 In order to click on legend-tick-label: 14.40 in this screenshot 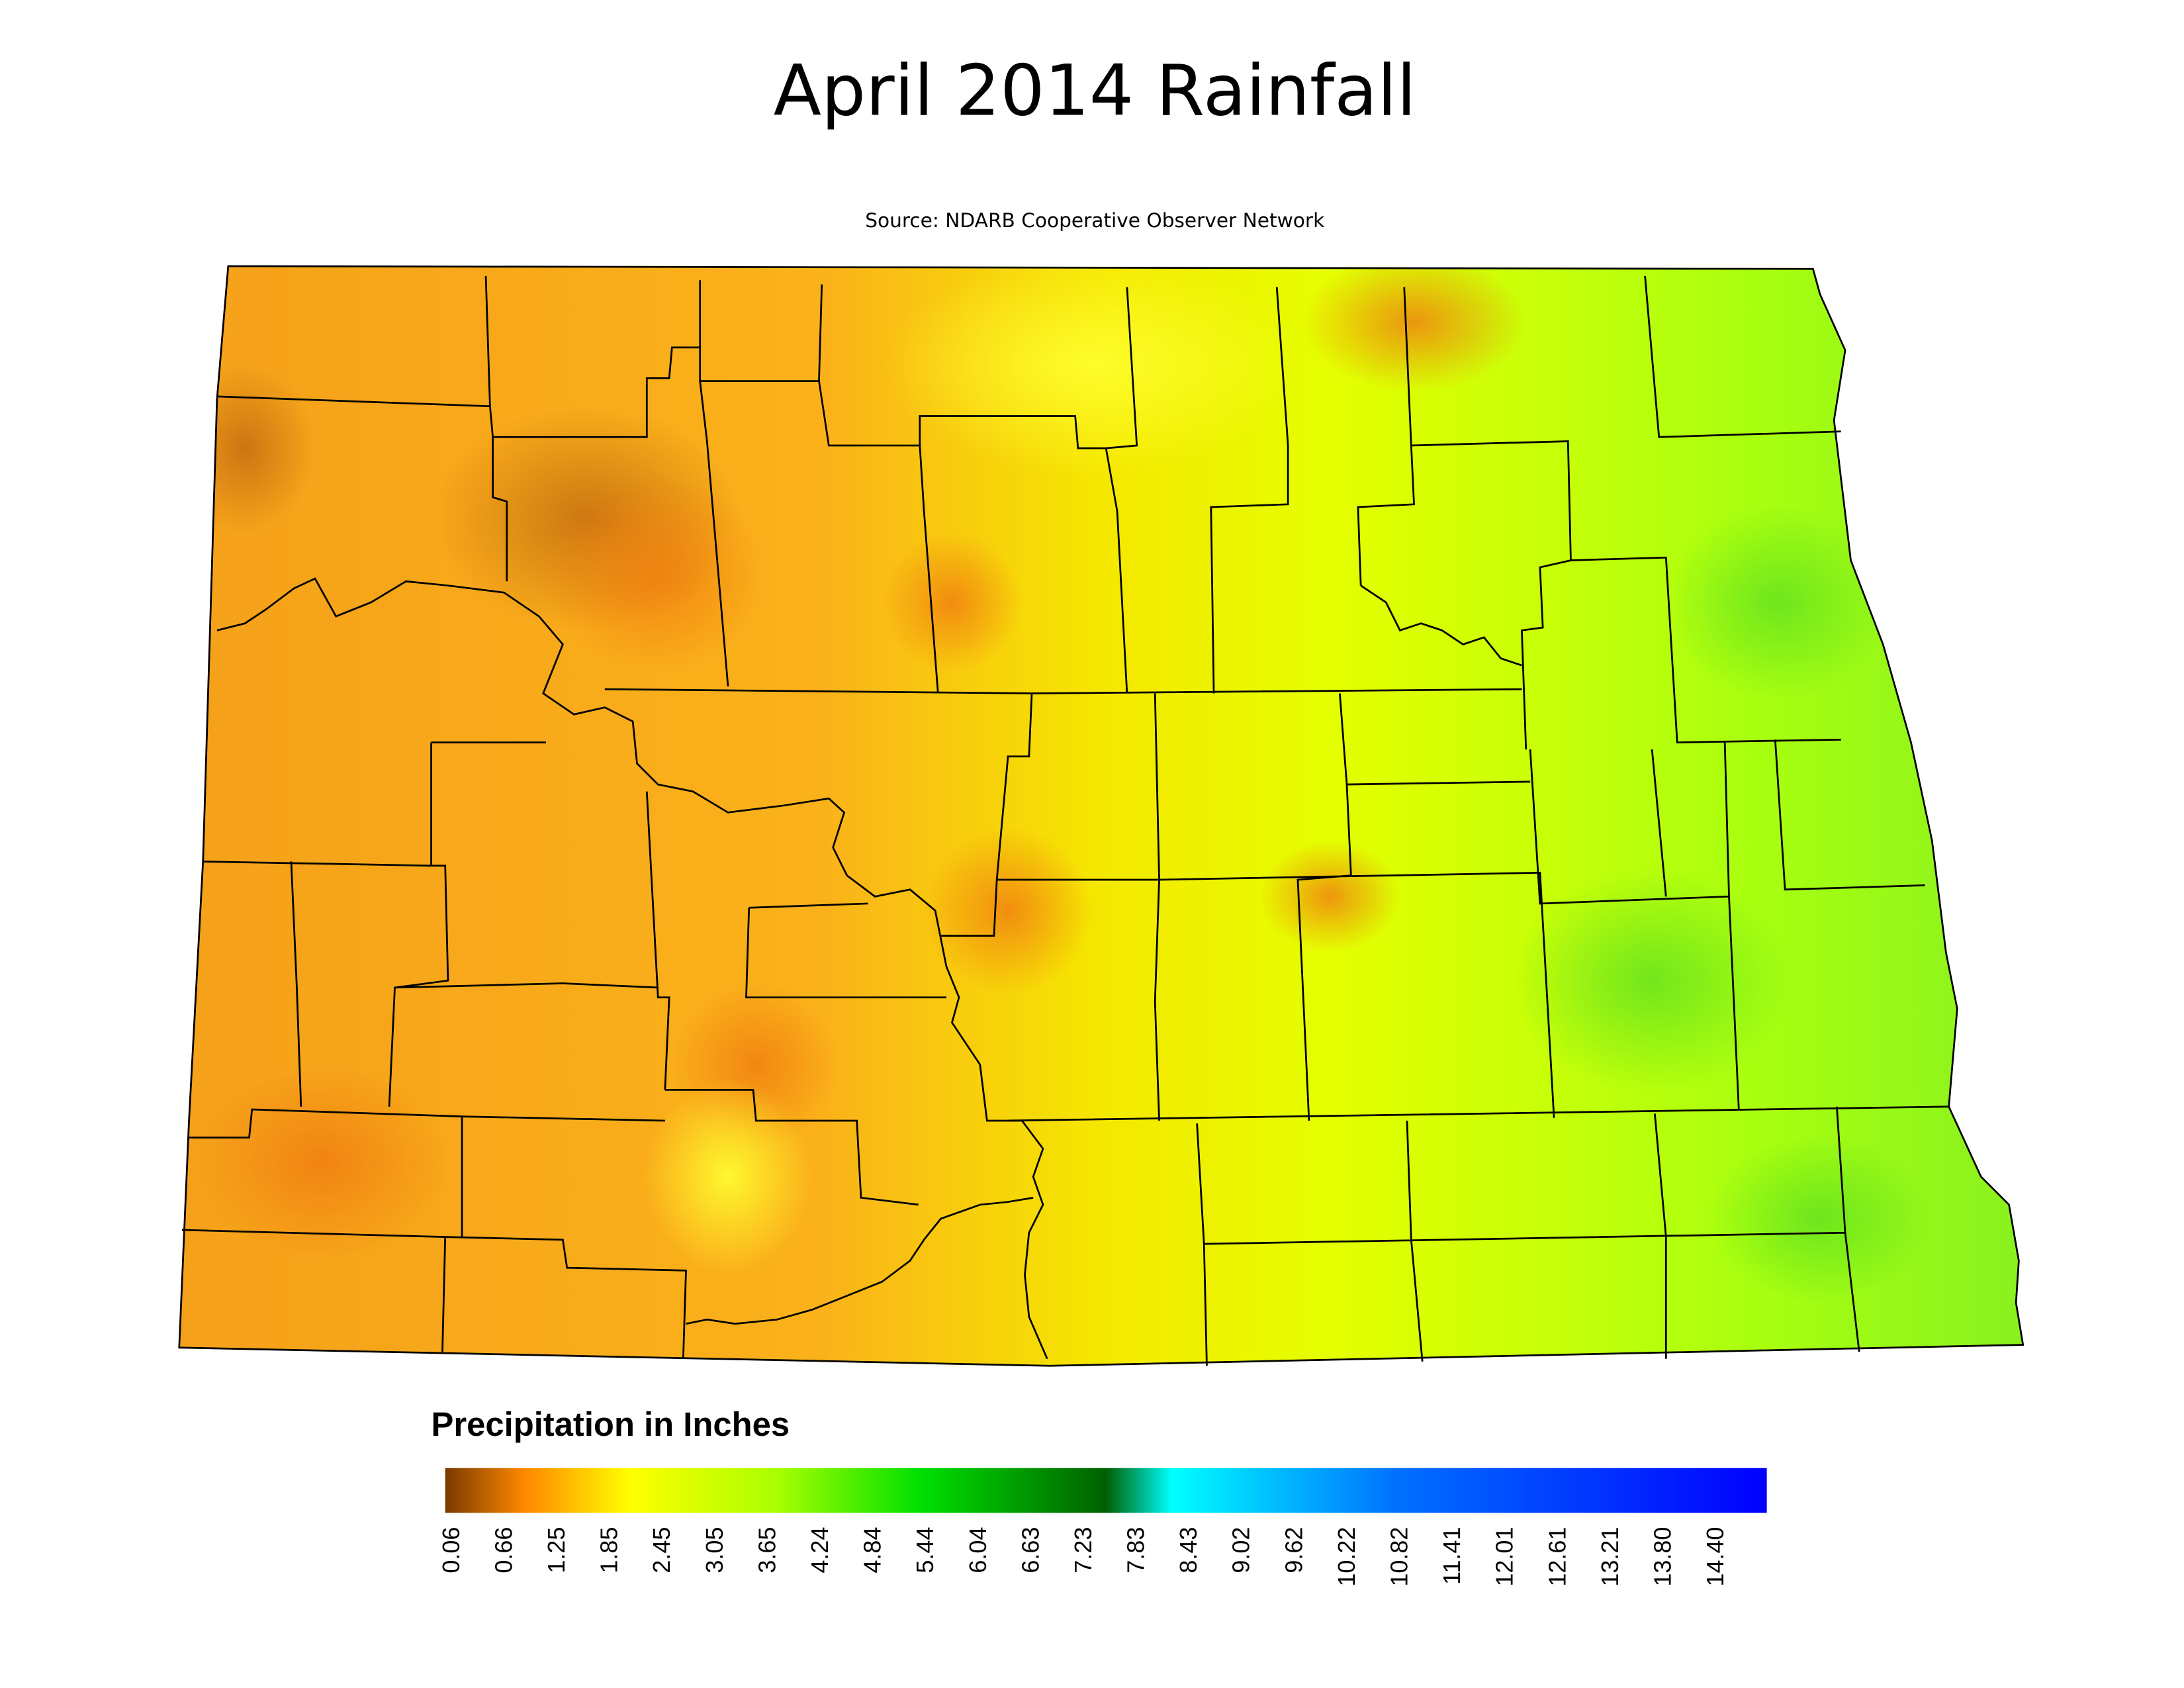, I will do `click(1715, 1557)`.